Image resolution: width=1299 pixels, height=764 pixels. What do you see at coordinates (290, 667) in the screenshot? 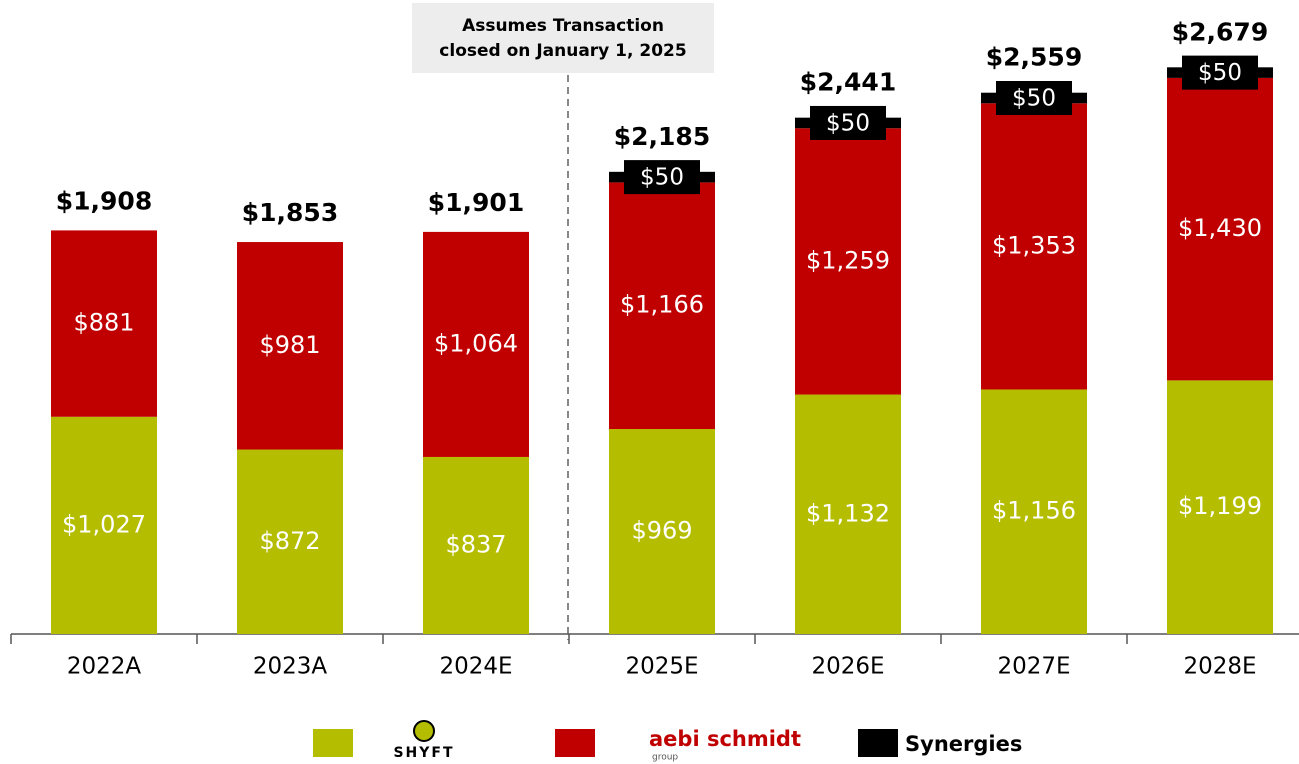
I see `x-tick-label: 2023A` at bounding box center [290, 667].